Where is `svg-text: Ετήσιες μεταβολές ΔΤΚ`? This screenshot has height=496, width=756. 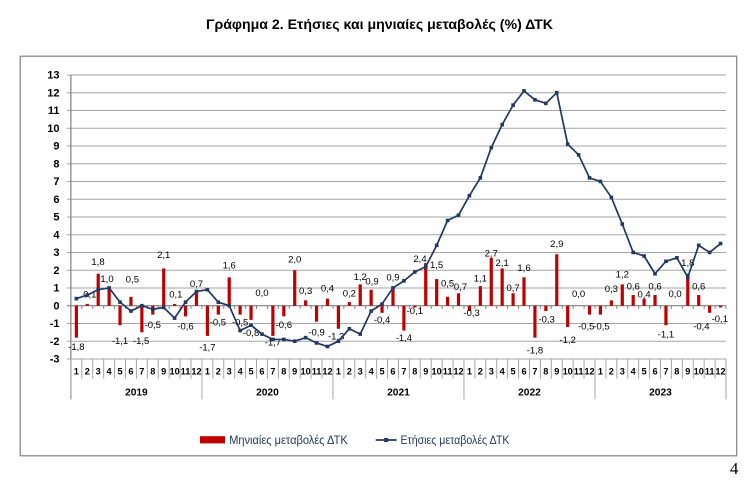 svg-text: Ετήσιες μεταβολές ΔΤΚ is located at coordinates (455, 440).